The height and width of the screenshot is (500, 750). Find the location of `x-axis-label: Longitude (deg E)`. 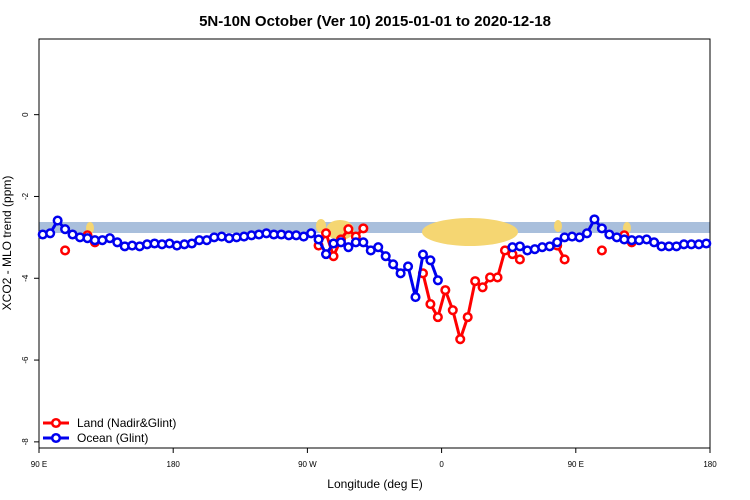

x-axis-label: Longitude (deg E) is located at coordinates (374, 484).